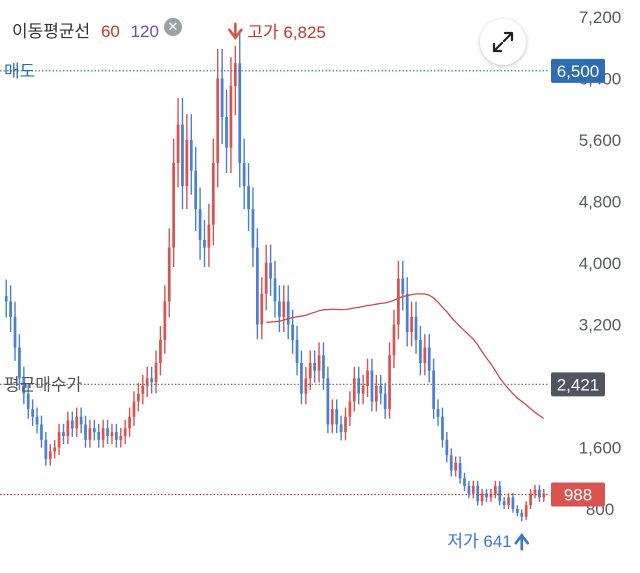  I want to click on expand-button, so click(503, 42).